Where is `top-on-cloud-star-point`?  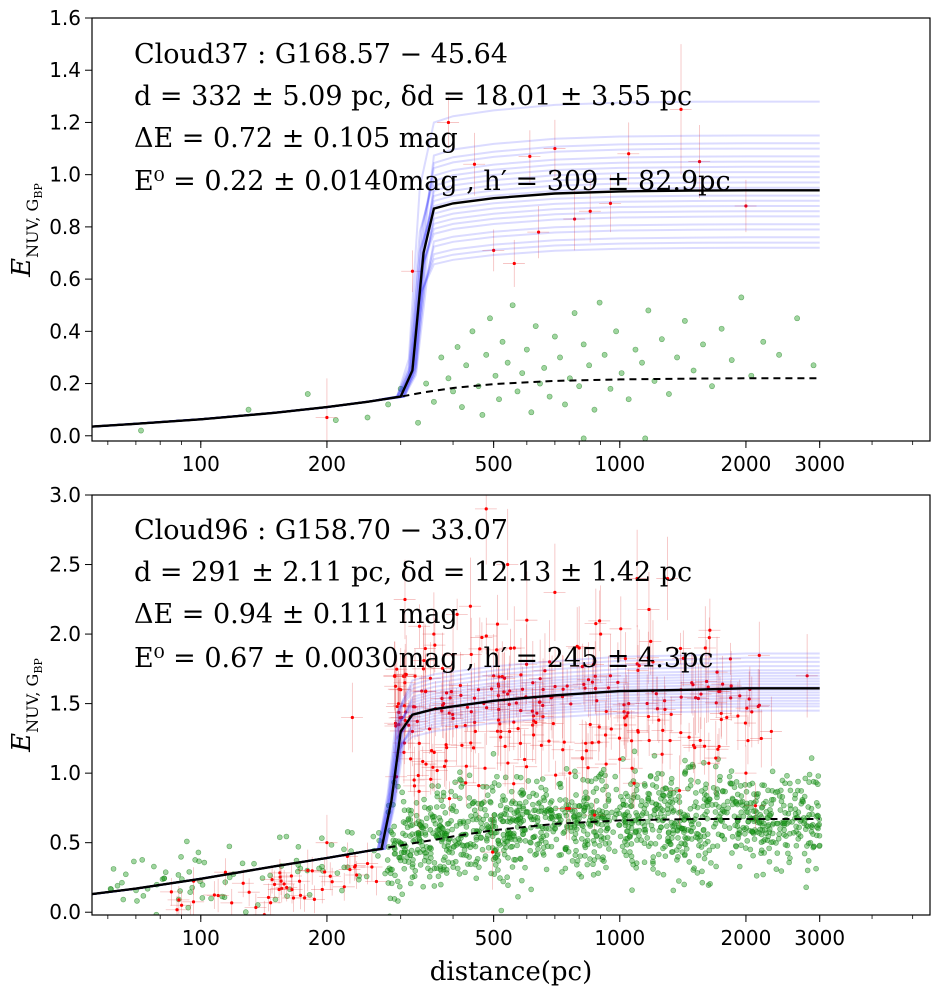
top-on-cloud-star-point is located at coordinates (590, 211).